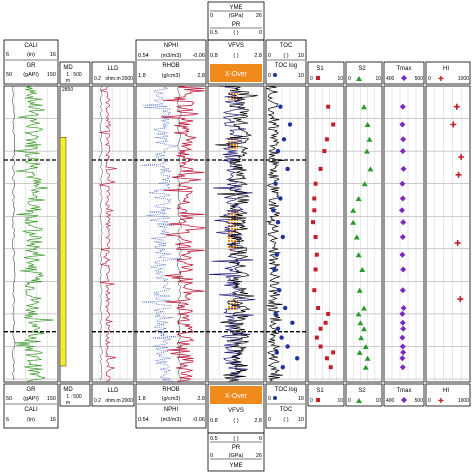 This screenshot has height=473, width=474. Describe the element at coordinates (184, 233) in the screenshot. I see `rhob-curve` at that location.